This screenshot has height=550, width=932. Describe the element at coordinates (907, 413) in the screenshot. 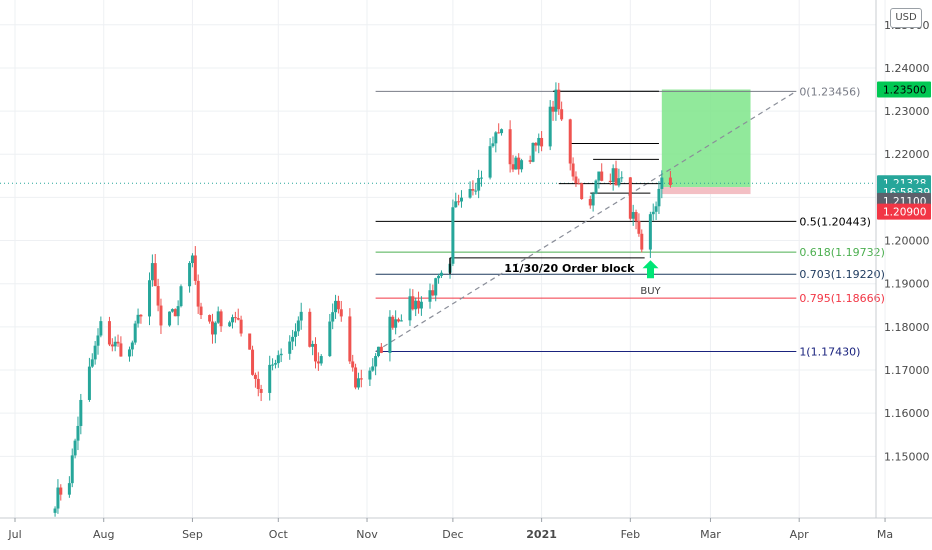

I see `price-tick-label: 1.16000` at that location.